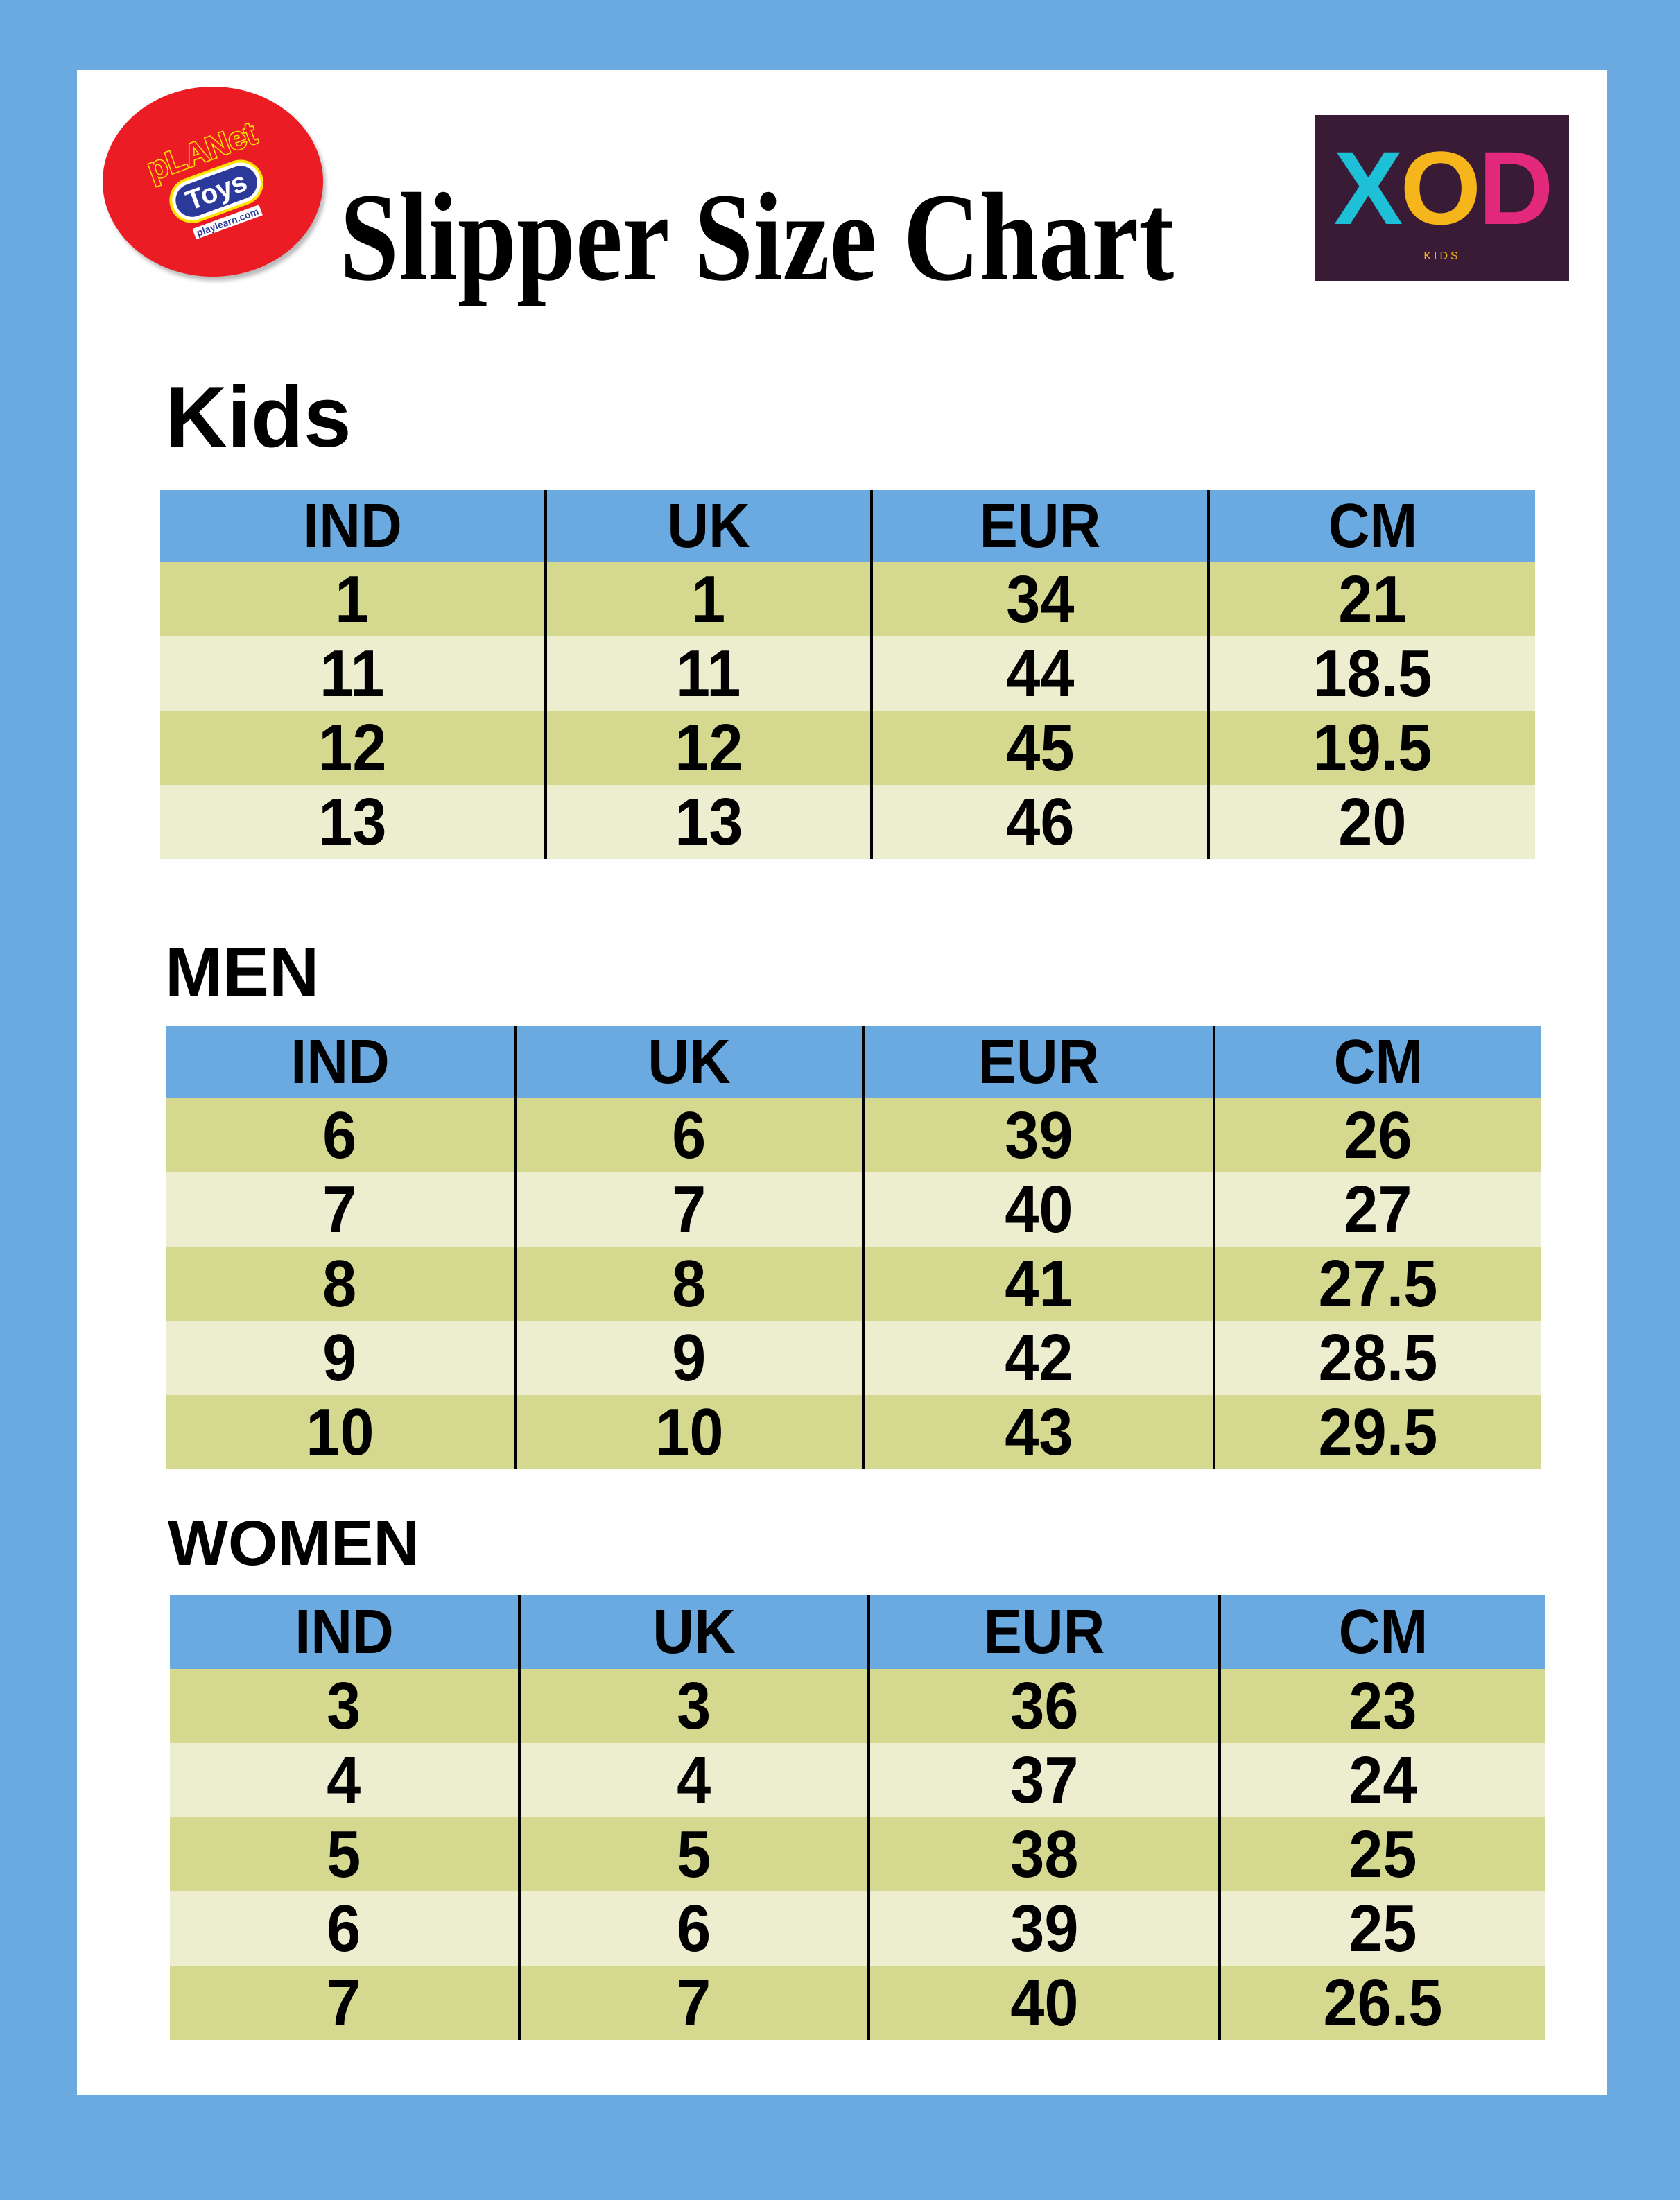  I want to click on women-table-cell-uk: 5, so click(692, 1854).